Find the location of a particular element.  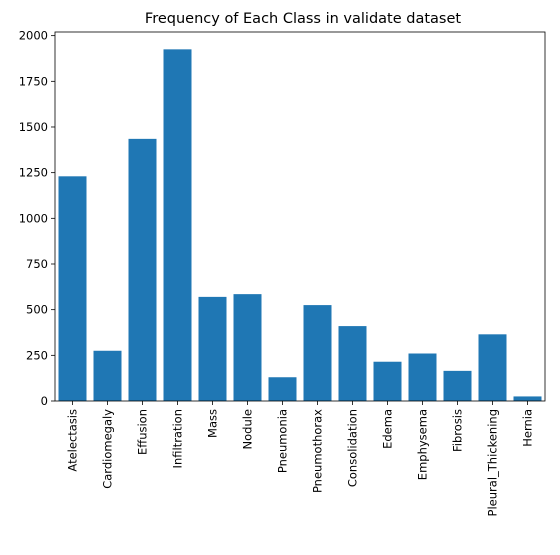

x-tick-label: Pleural_Thickening is located at coordinates (493, 462).